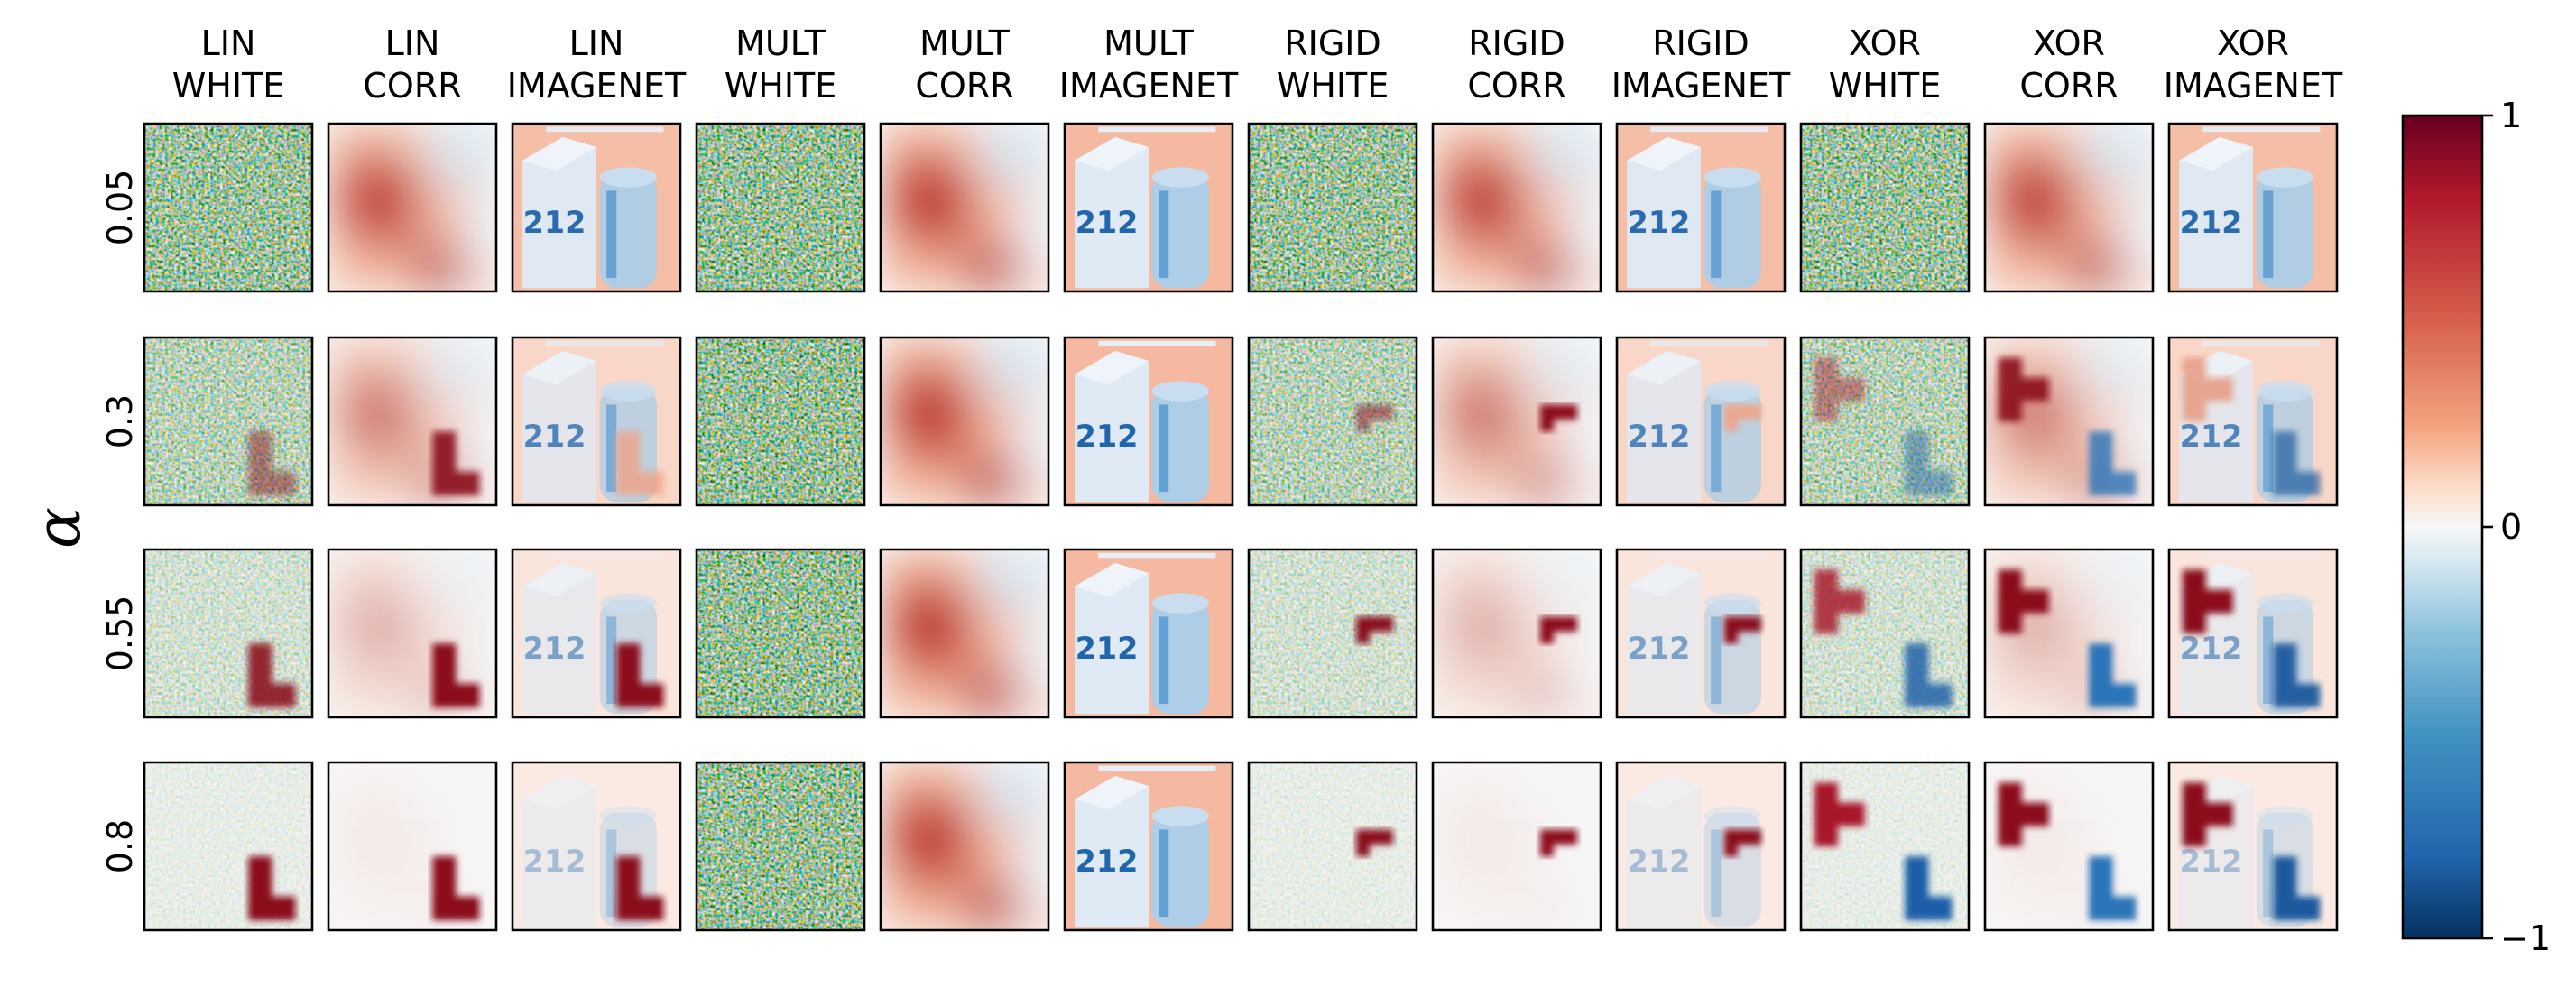 The width and height of the screenshot is (2576, 988). Describe the element at coordinates (1333, 633) in the screenshot. I see `panel-rigid-white-alpha-0.55` at that location.